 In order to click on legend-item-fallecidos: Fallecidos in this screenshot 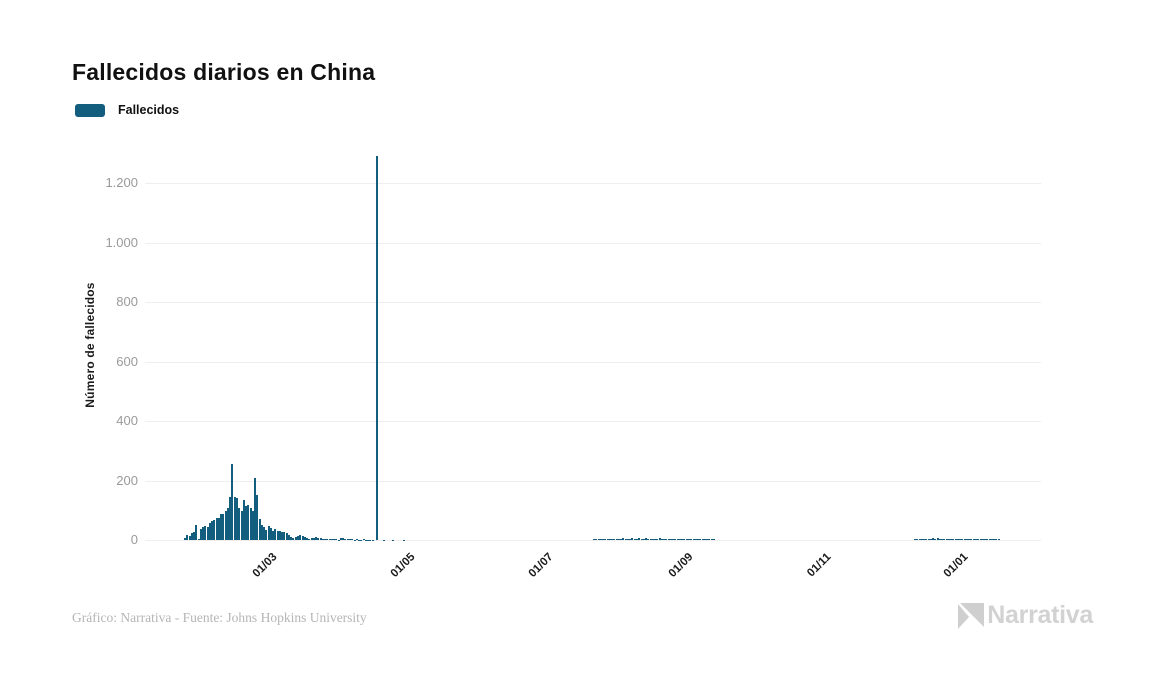, I will do `click(127, 110)`.